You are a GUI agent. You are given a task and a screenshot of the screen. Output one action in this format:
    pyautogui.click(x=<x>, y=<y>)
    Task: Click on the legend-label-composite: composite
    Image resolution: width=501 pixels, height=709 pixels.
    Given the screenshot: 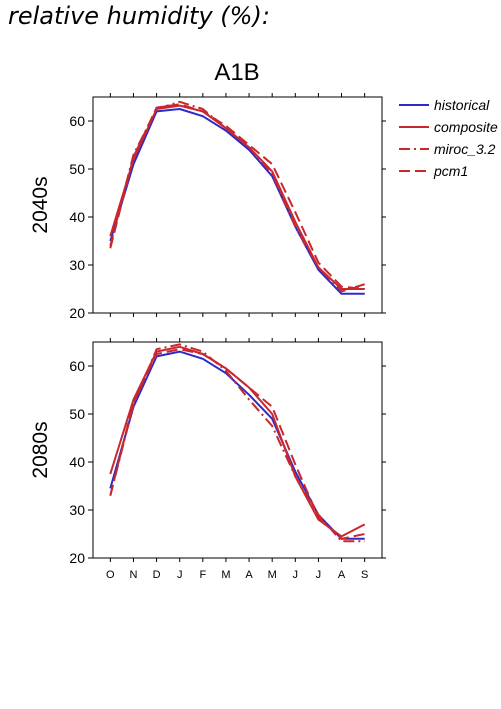 What is the action you would take?
    pyautogui.click(x=466, y=127)
    